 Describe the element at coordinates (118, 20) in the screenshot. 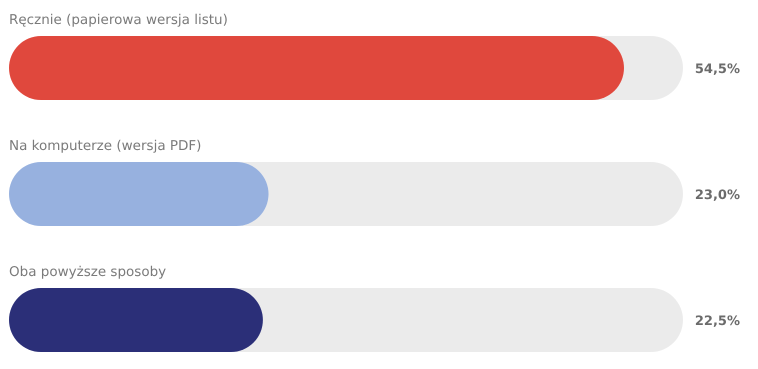

I see `y-tick-label: Ręcznie (papierowa wersja listu)` at that location.